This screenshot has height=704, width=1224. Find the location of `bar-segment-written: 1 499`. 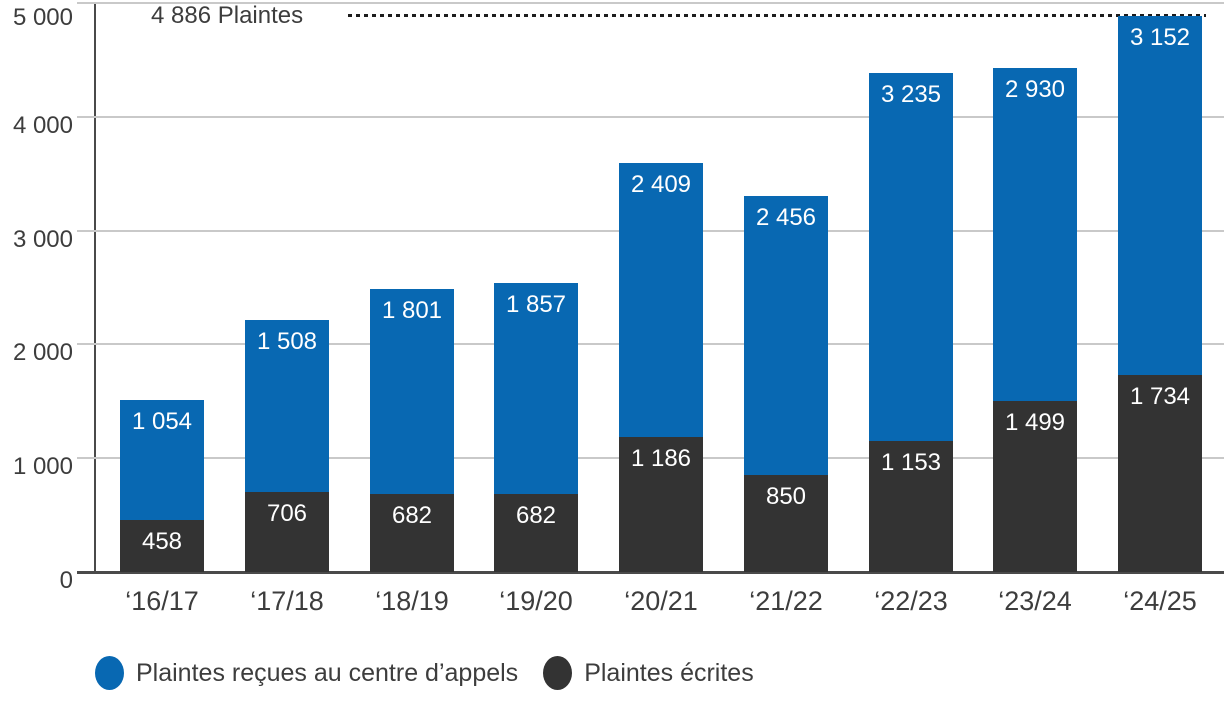

bar-segment-written: 1 499 is located at coordinates (1035, 486).